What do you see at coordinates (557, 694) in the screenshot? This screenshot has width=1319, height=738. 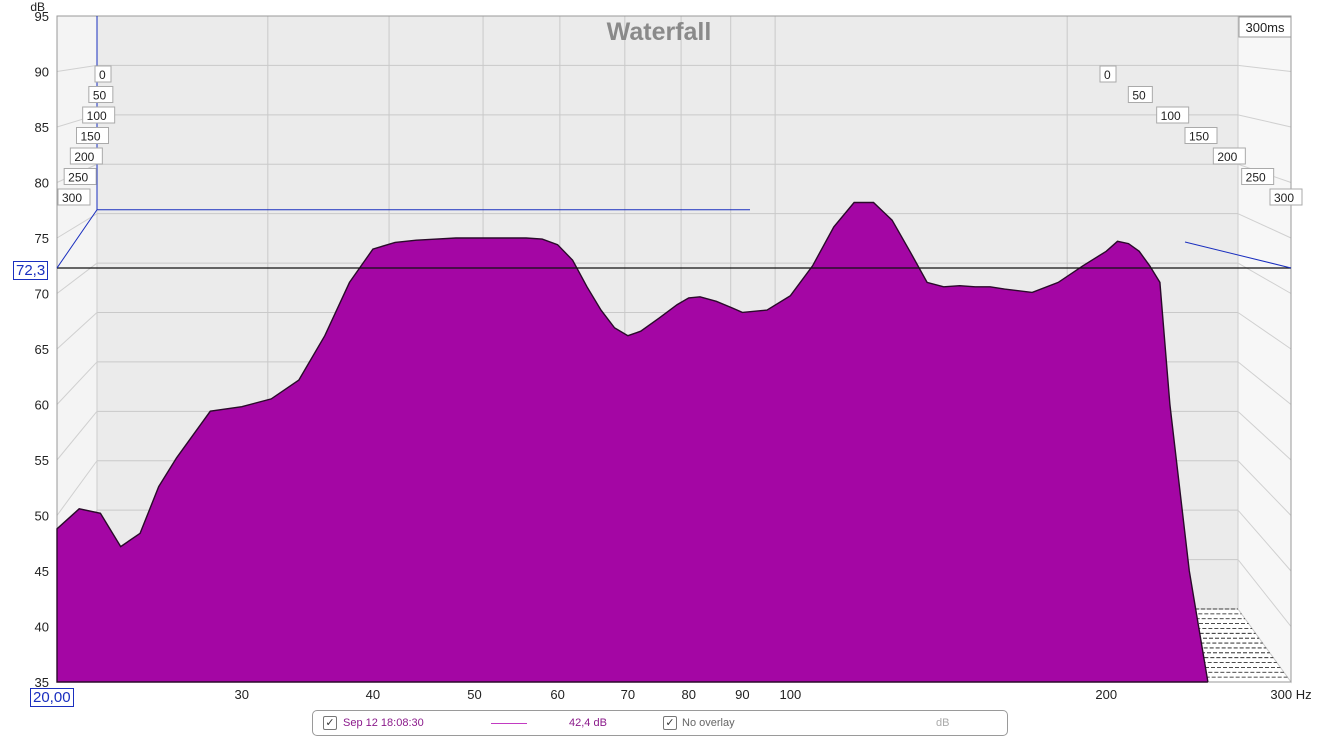 I see `x-tick-60: 60` at bounding box center [557, 694].